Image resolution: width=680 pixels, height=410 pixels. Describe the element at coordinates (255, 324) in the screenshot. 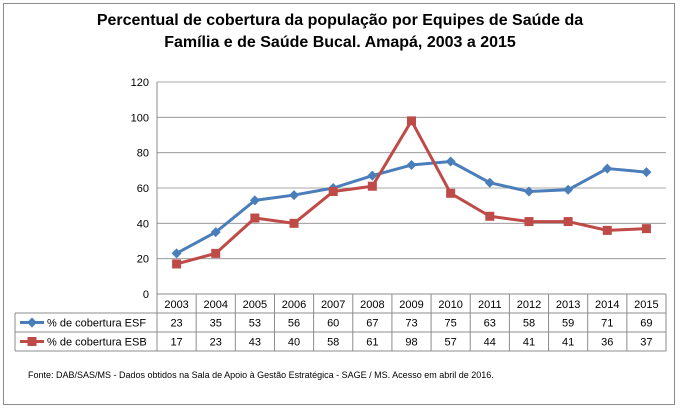

I see `data-label: 53` at that location.